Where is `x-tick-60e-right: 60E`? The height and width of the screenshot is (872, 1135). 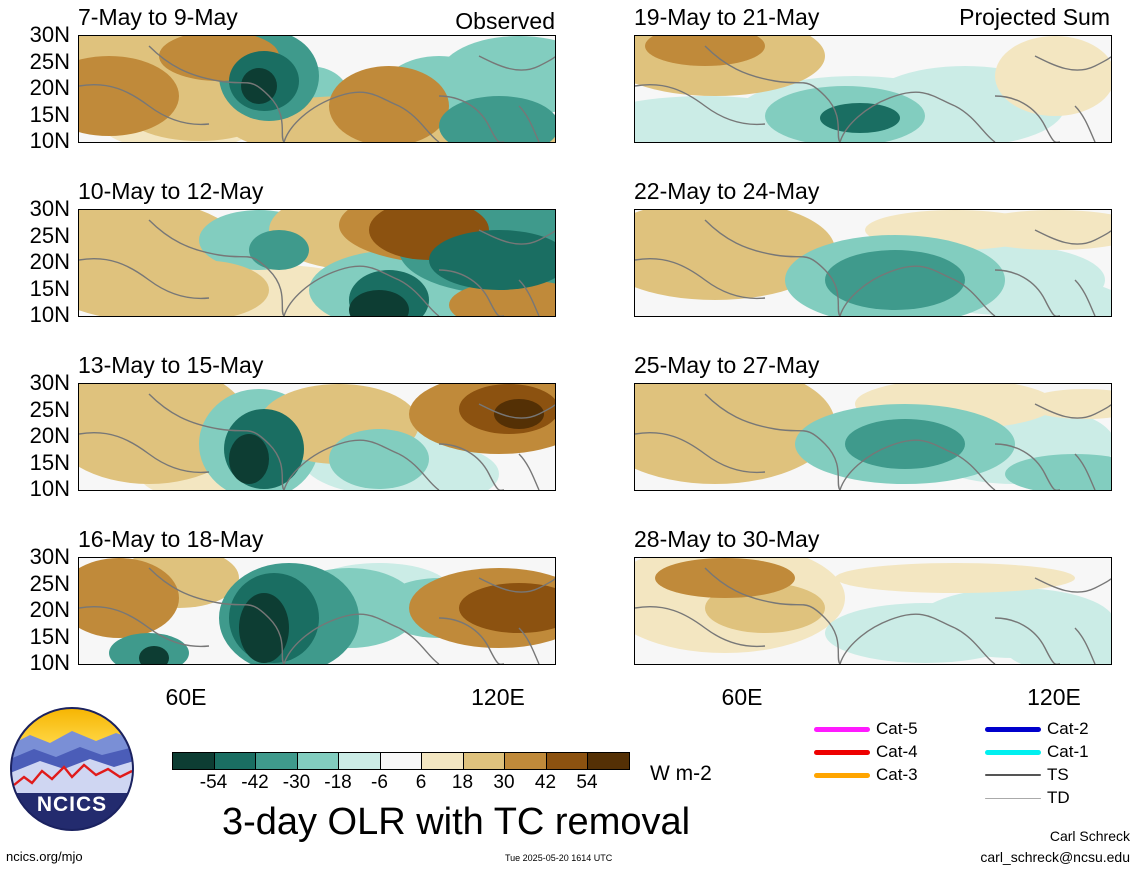
x-tick-60e-right: 60E is located at coordinates (742, 697).